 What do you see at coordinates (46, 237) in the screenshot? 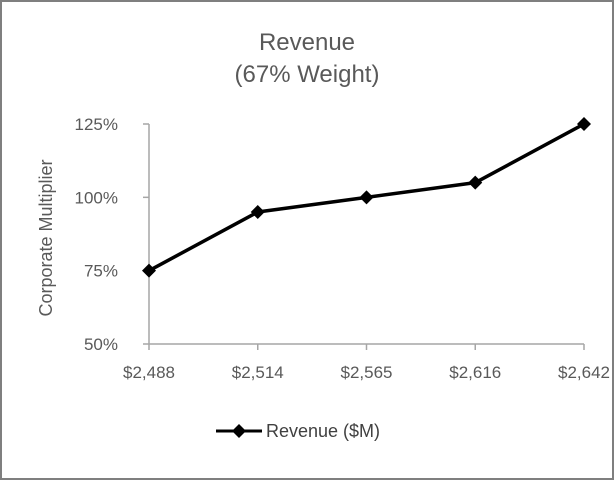
I see `y-axis-title: Corporate Multiplier` at bounding box center [46, 237].